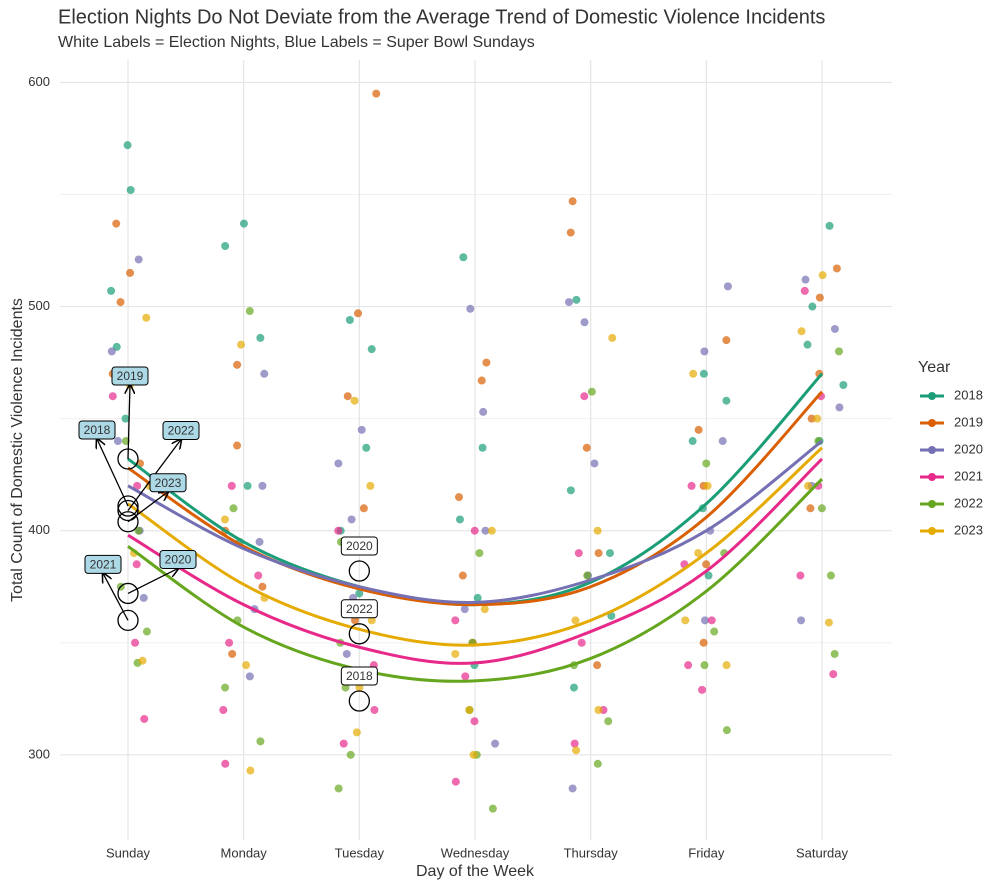  I want to click on y-tick-label: 500, so click(39, 305).